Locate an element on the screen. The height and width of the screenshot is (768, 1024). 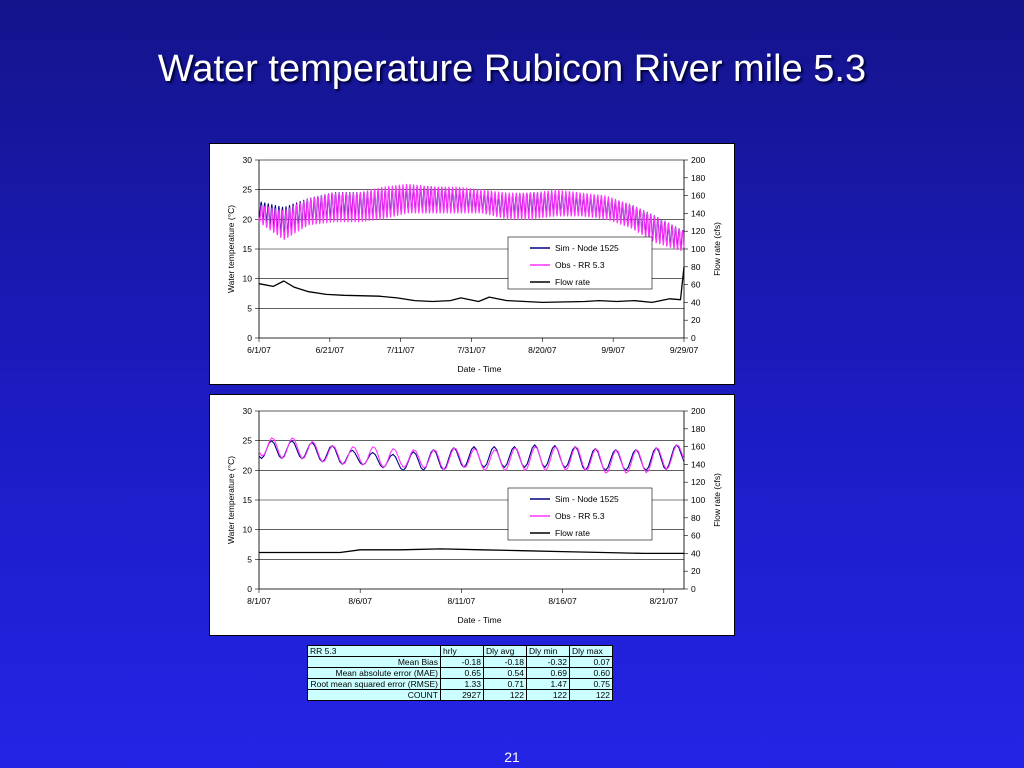
x-tick-label: 6/21/07 is located at coordinates (330, 350).